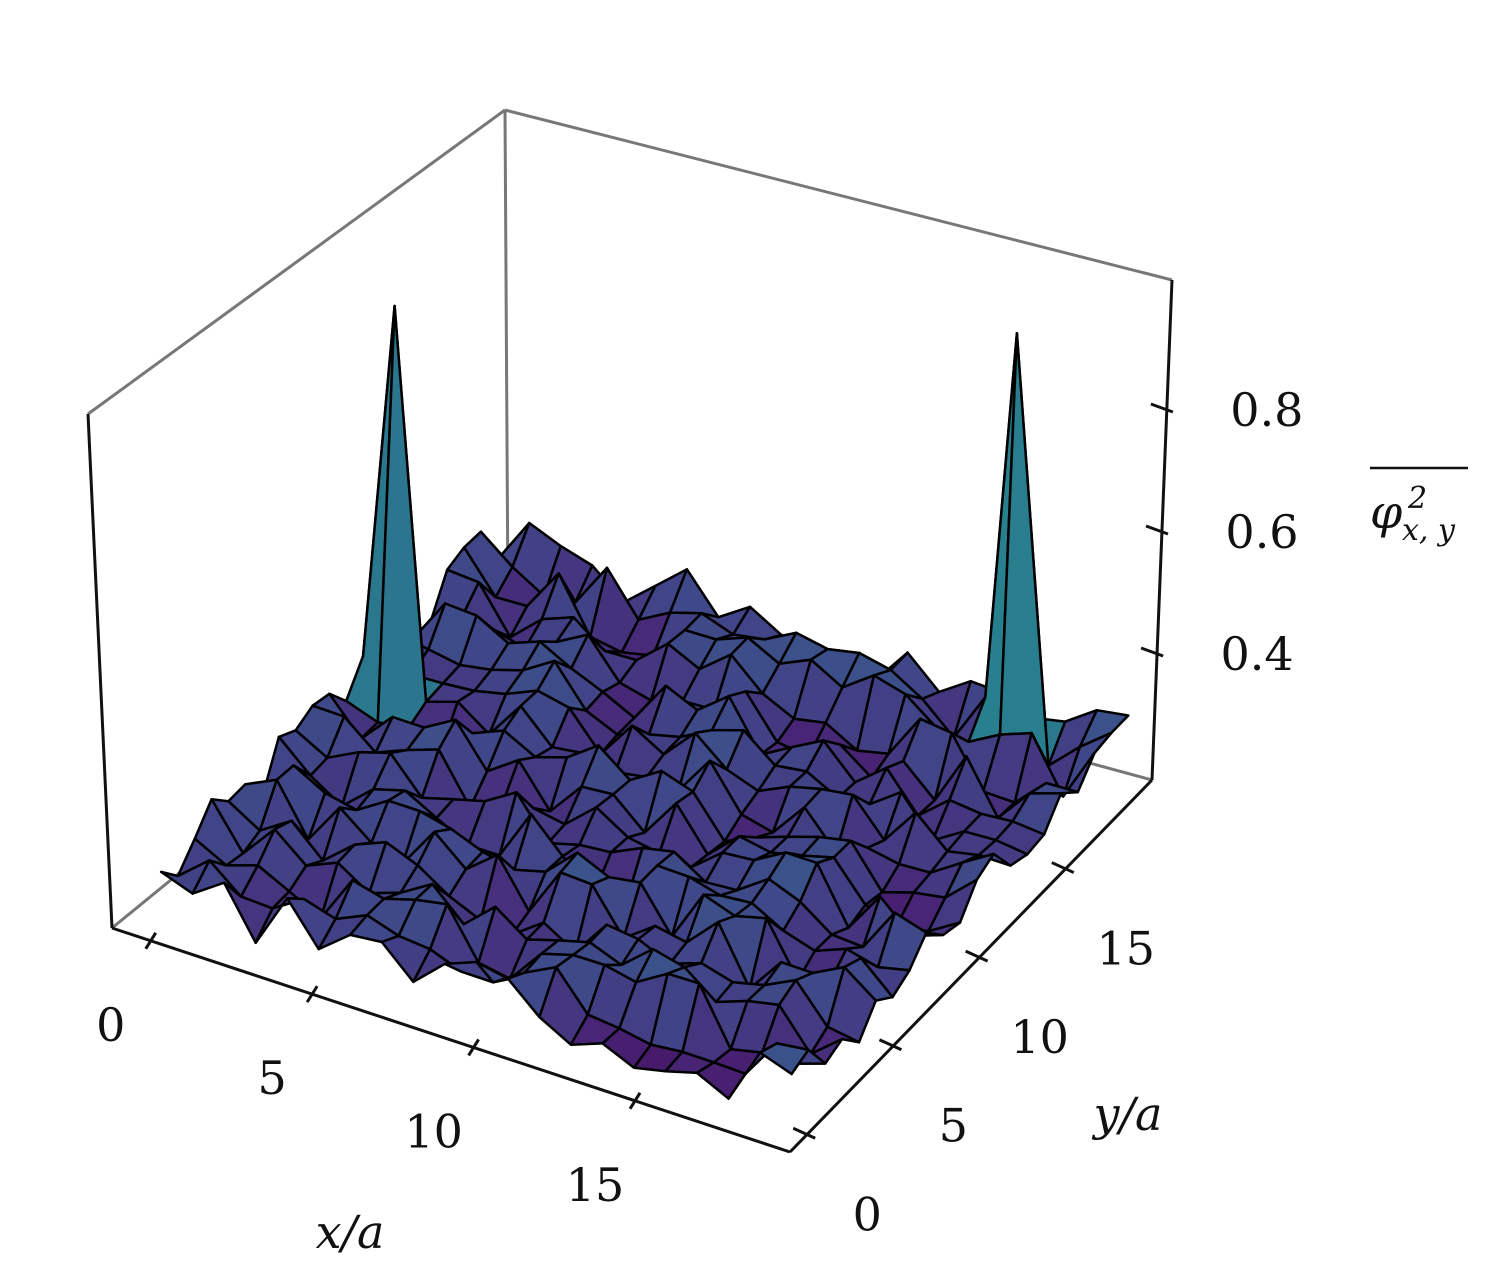  I want to click on z-axis-label-subscript: x, y, so click(1429, 530).